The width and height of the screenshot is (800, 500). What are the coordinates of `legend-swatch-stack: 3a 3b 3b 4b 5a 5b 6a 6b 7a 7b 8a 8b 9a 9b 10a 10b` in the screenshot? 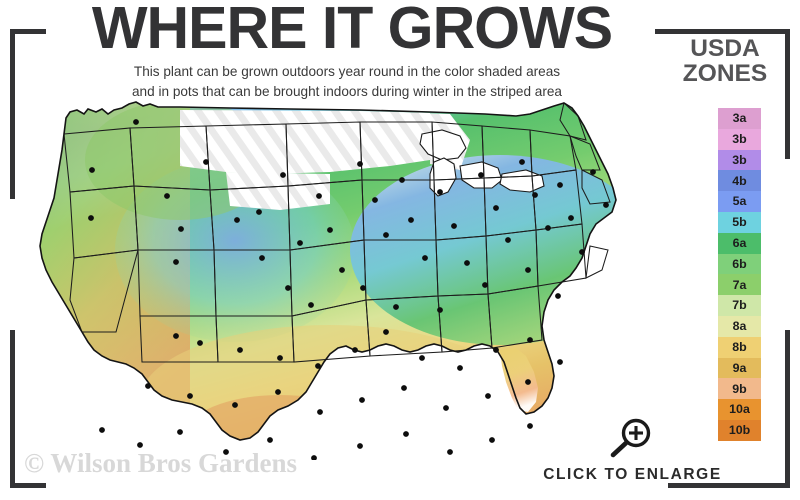 It's located at (739, 274).